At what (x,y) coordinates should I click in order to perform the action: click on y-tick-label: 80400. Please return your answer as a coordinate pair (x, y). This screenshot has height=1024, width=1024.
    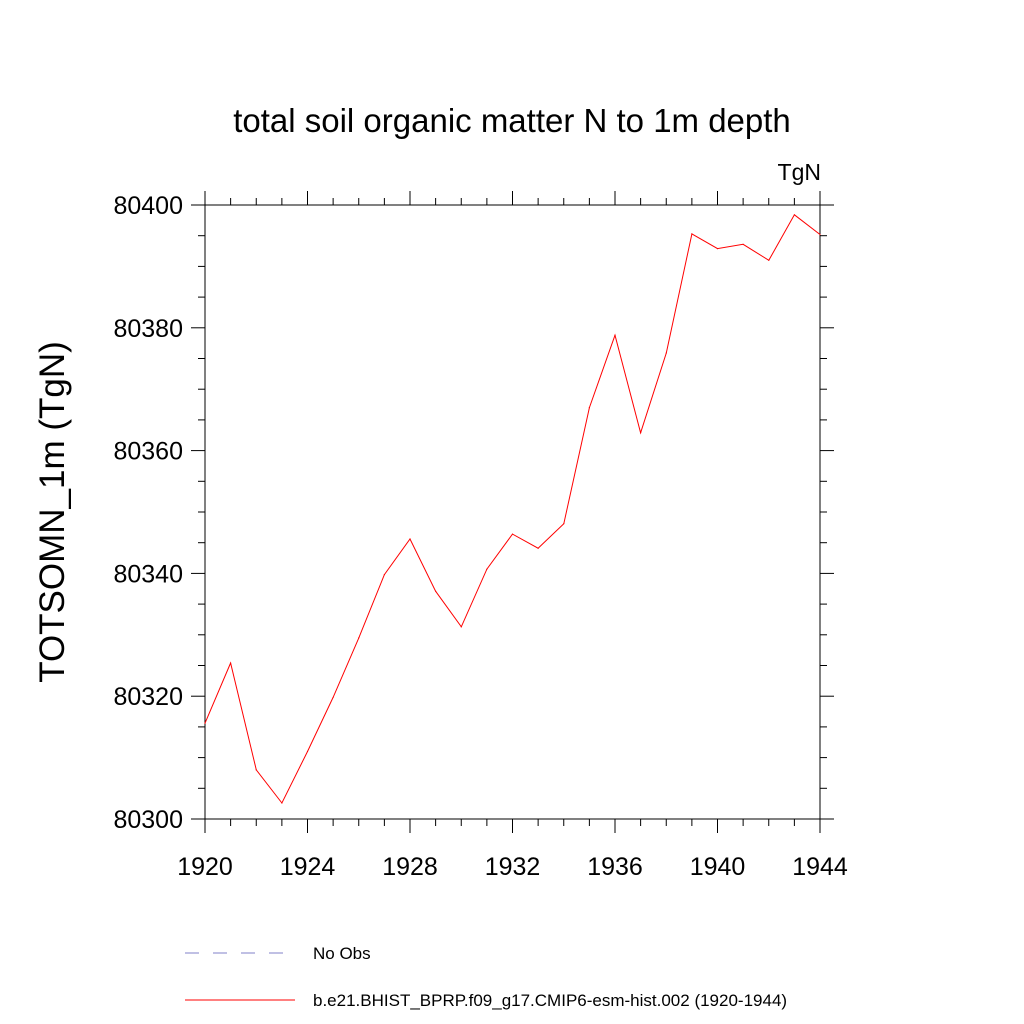
    Looking at the image, I should click on (148, 206).